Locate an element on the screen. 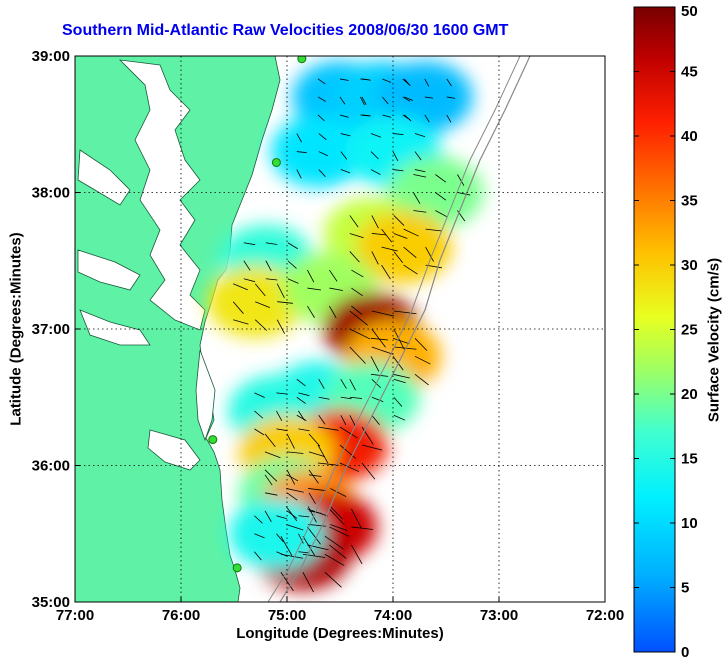 The image size is (724, 659). y-tick-label: 39:00 is located at coordinates (51, 56).